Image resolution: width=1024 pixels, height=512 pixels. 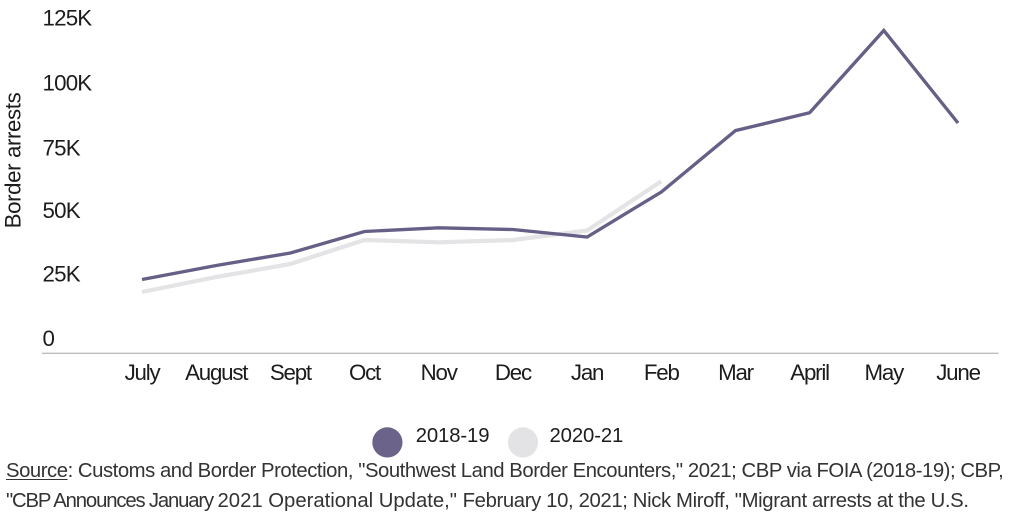 I want to click on svg-text: Sept, so click(x=291, y=372).